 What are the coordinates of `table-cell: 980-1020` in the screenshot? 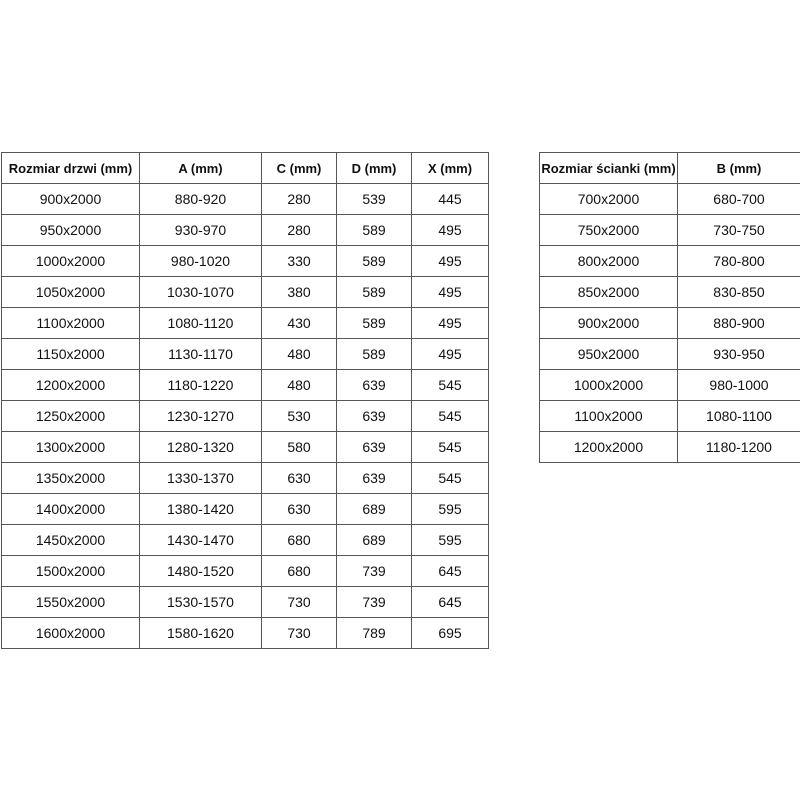 It's located at (200, 261).